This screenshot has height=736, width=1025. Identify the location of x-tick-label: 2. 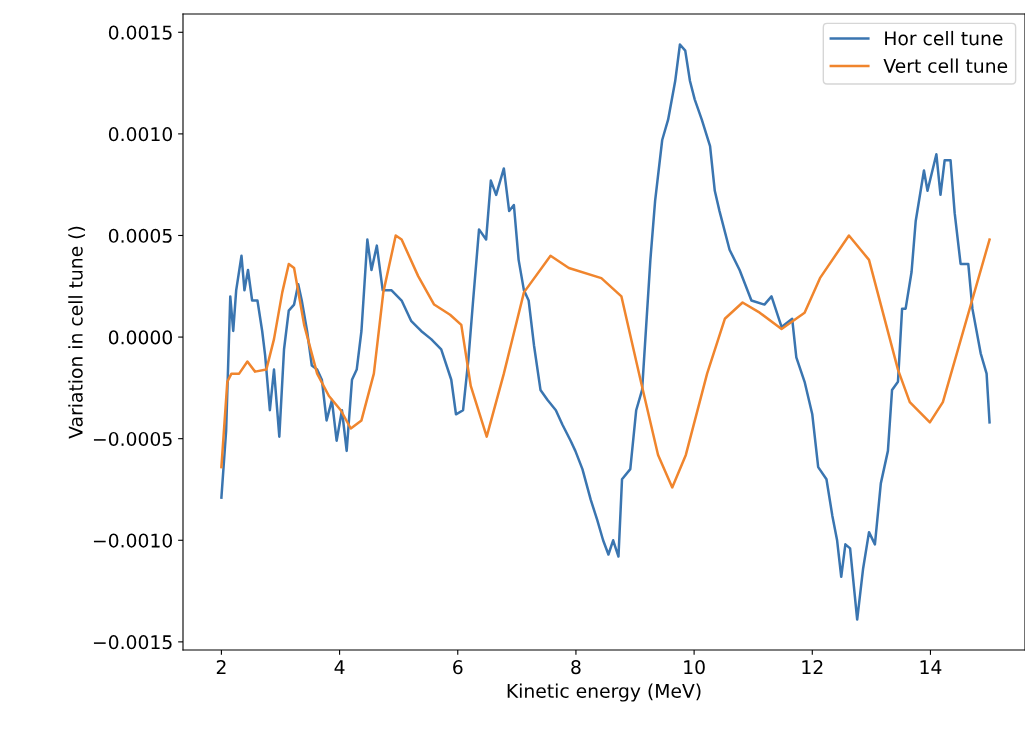
(221, 667).